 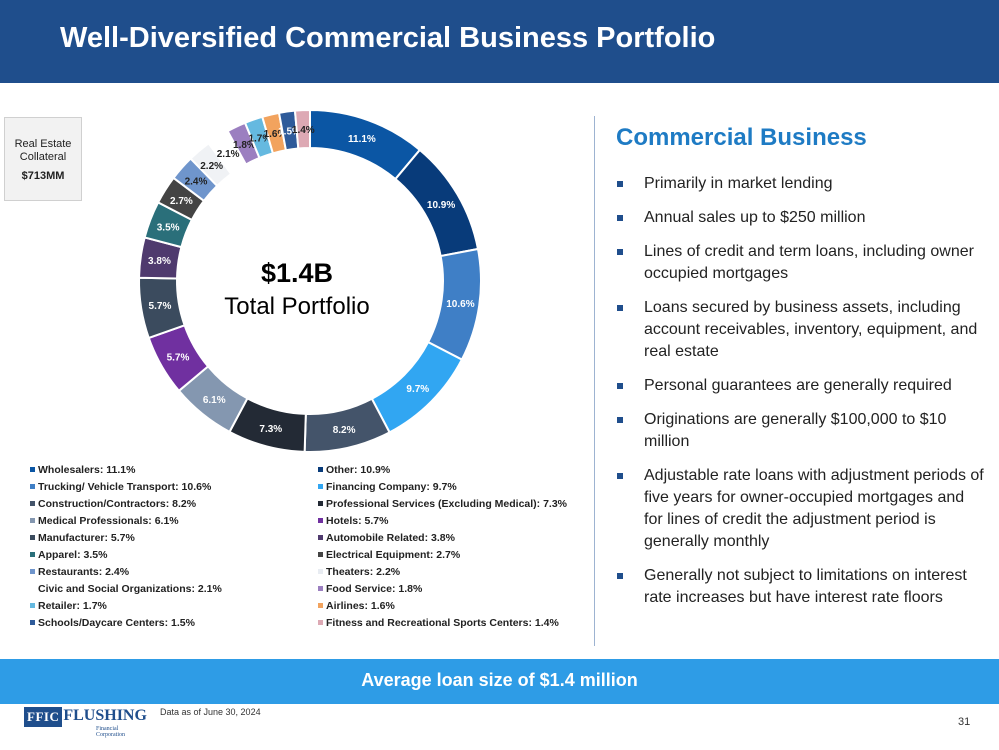 What do you see at coordinates (228, 154) in the screenshot?
I see `slice-label: 2.1%` at bounding box center [228, 154].